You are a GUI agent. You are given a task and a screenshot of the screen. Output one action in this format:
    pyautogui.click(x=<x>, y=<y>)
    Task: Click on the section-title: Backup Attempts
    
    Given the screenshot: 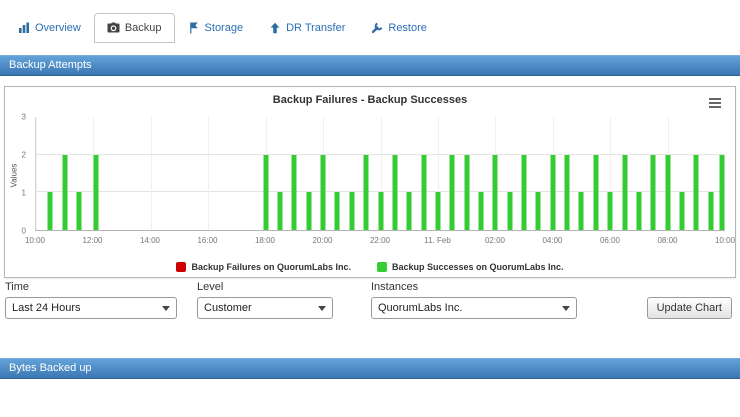 What is the action you would take?
    pyautogui.click(x=50, y=65)
    